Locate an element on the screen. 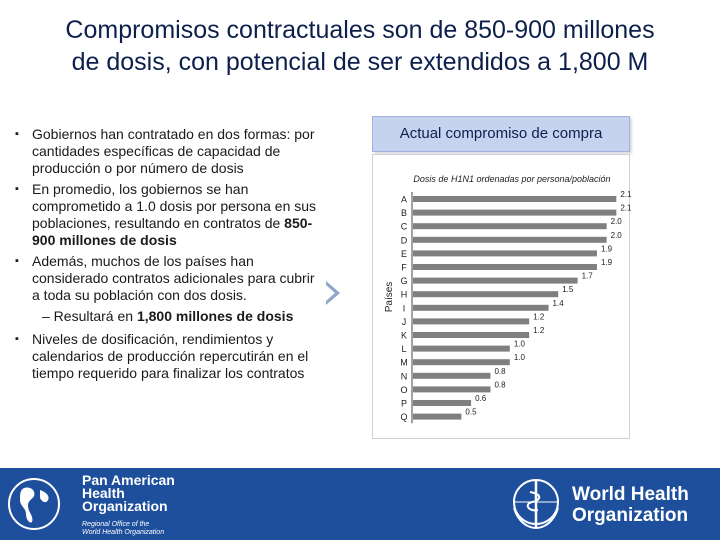  paho-line-1: Pan American is located at coordinates (128, 480).